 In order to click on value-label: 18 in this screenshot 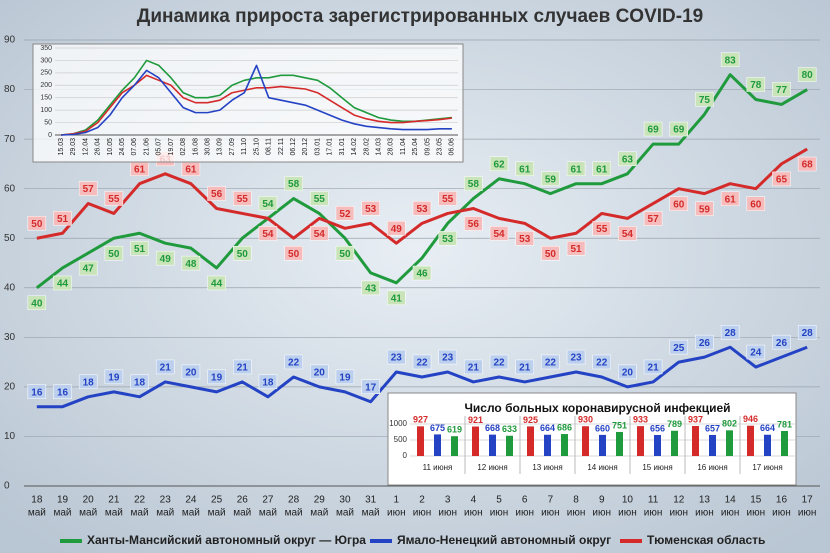, I will do `click(140, 382)`.